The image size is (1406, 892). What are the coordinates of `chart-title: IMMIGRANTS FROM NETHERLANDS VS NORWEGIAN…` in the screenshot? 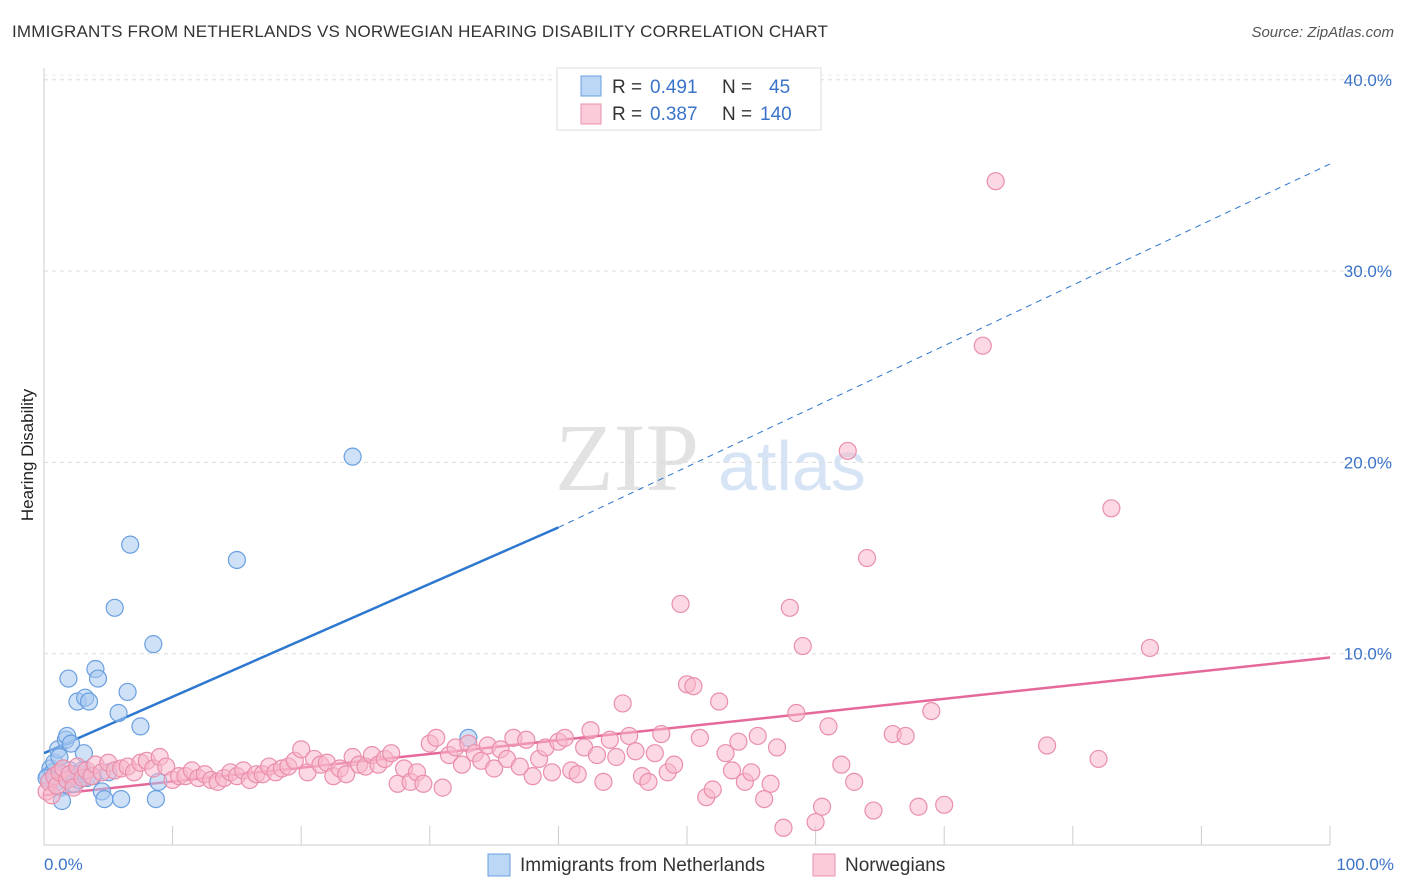 It's located at (420, 31).